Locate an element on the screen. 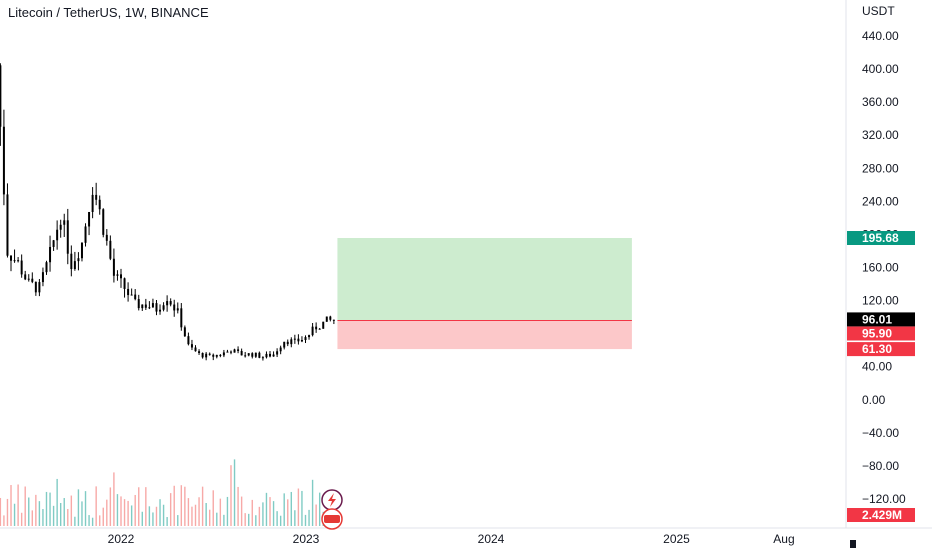 This screenshot has height=550, width=932. y-tick-label: 280.00 is located at coordinates (880, 168).